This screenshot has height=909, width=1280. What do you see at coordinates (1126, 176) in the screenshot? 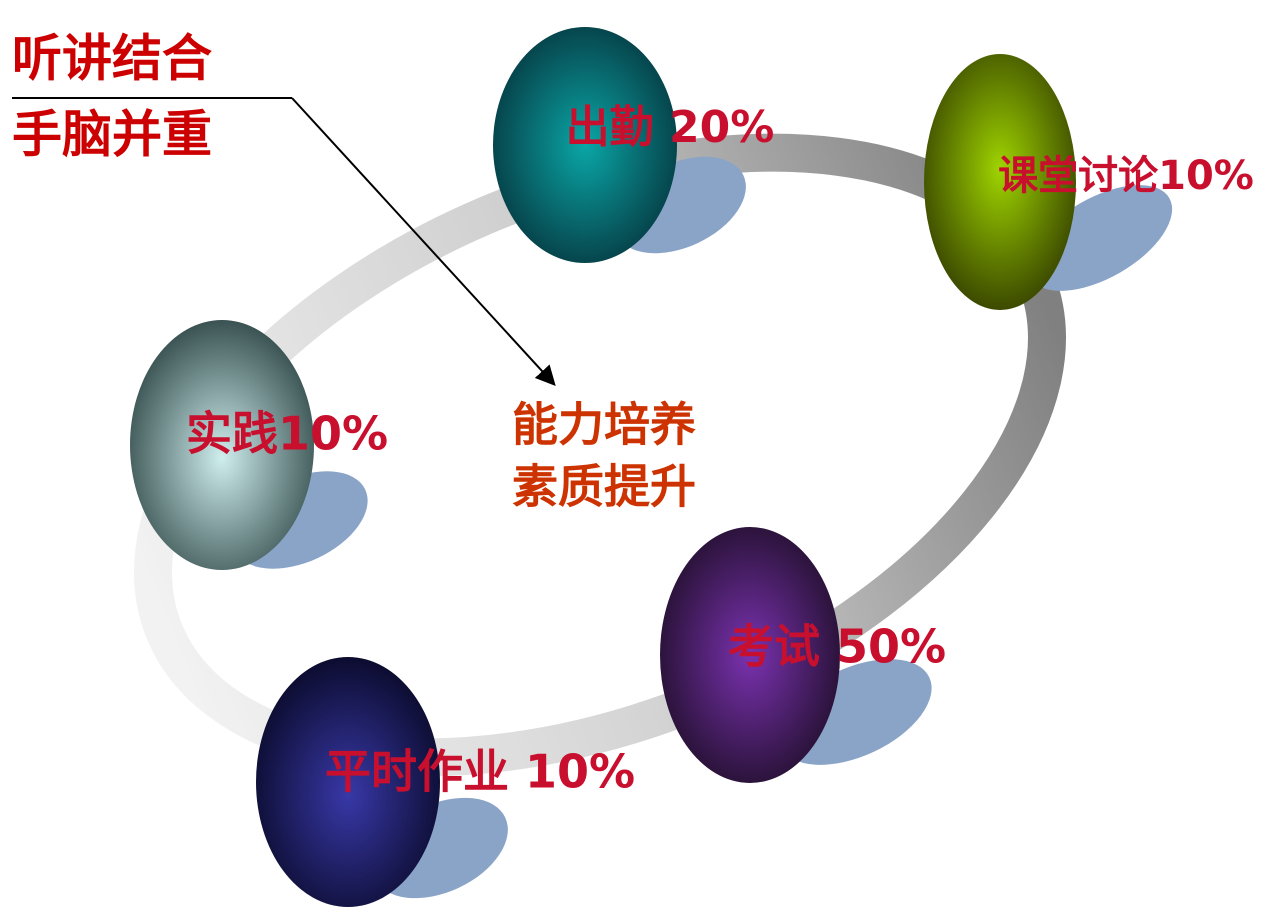
I see `node-label: 课堂讨论10%` at bounding box center [1126, 176].